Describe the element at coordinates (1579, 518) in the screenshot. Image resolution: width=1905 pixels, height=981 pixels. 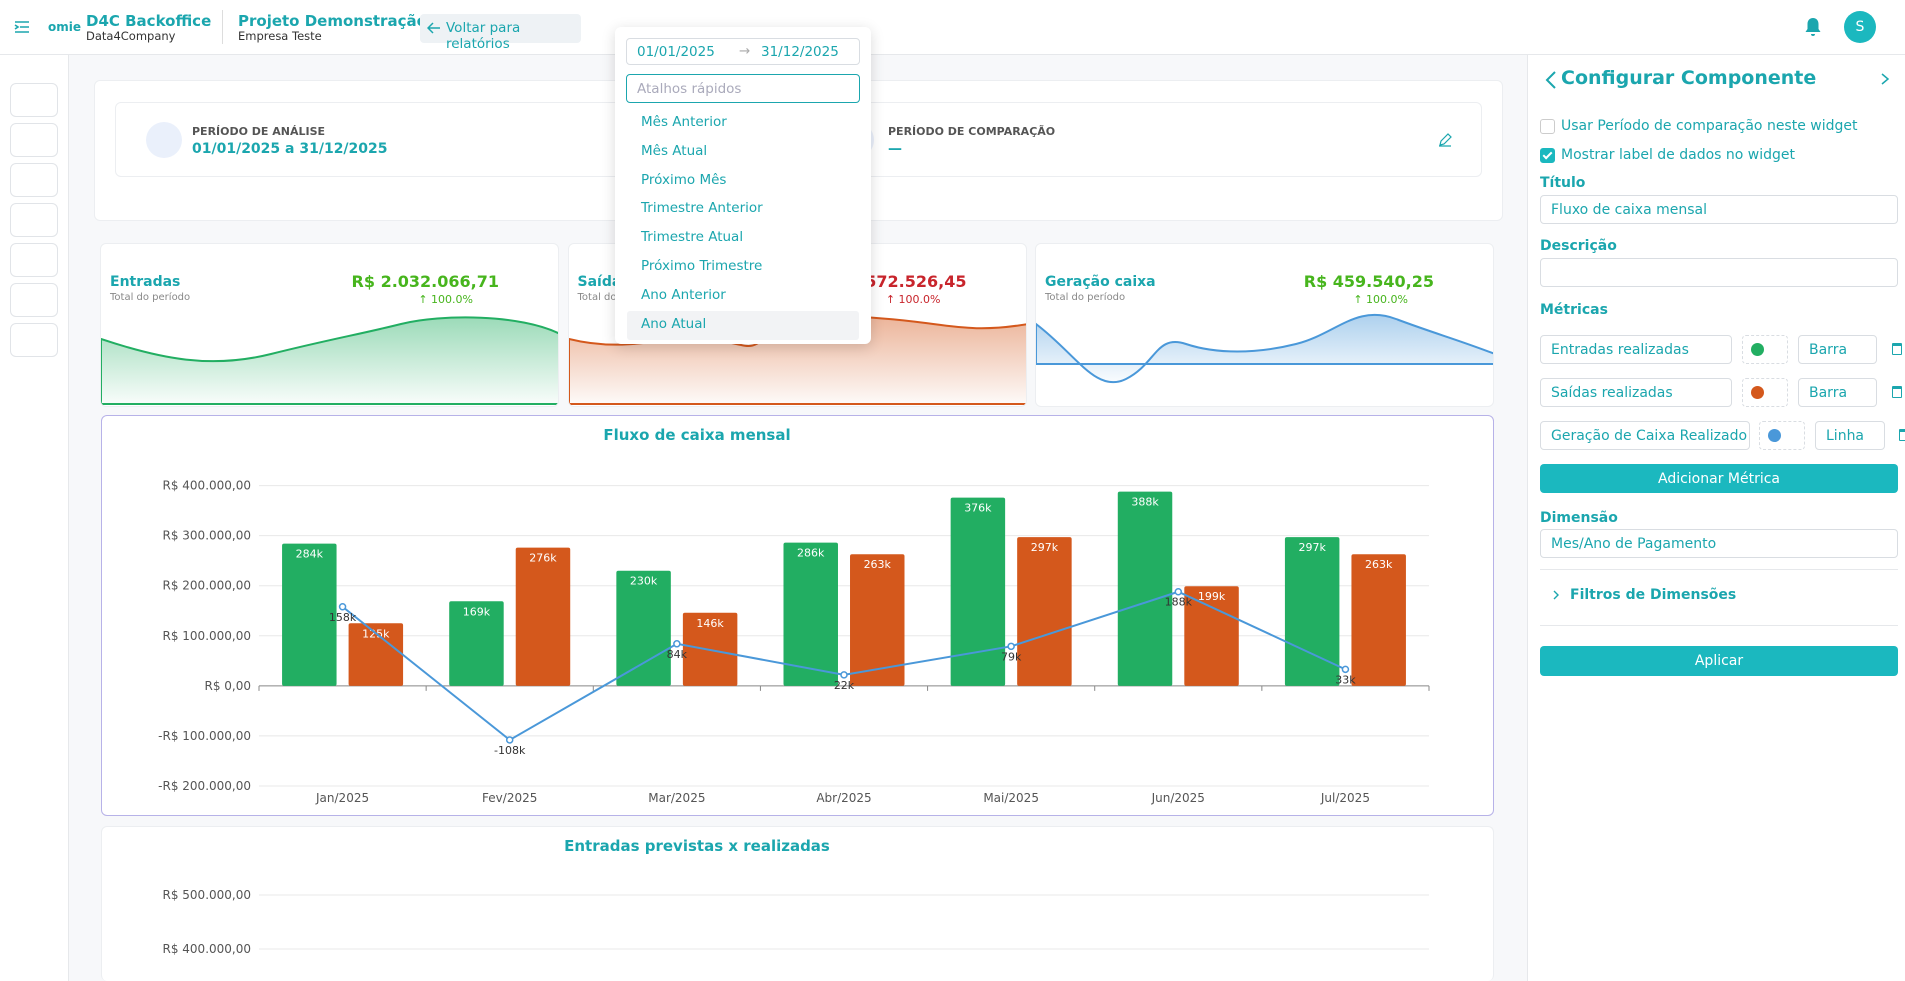
I see `field-label: Dimensão` at that location.